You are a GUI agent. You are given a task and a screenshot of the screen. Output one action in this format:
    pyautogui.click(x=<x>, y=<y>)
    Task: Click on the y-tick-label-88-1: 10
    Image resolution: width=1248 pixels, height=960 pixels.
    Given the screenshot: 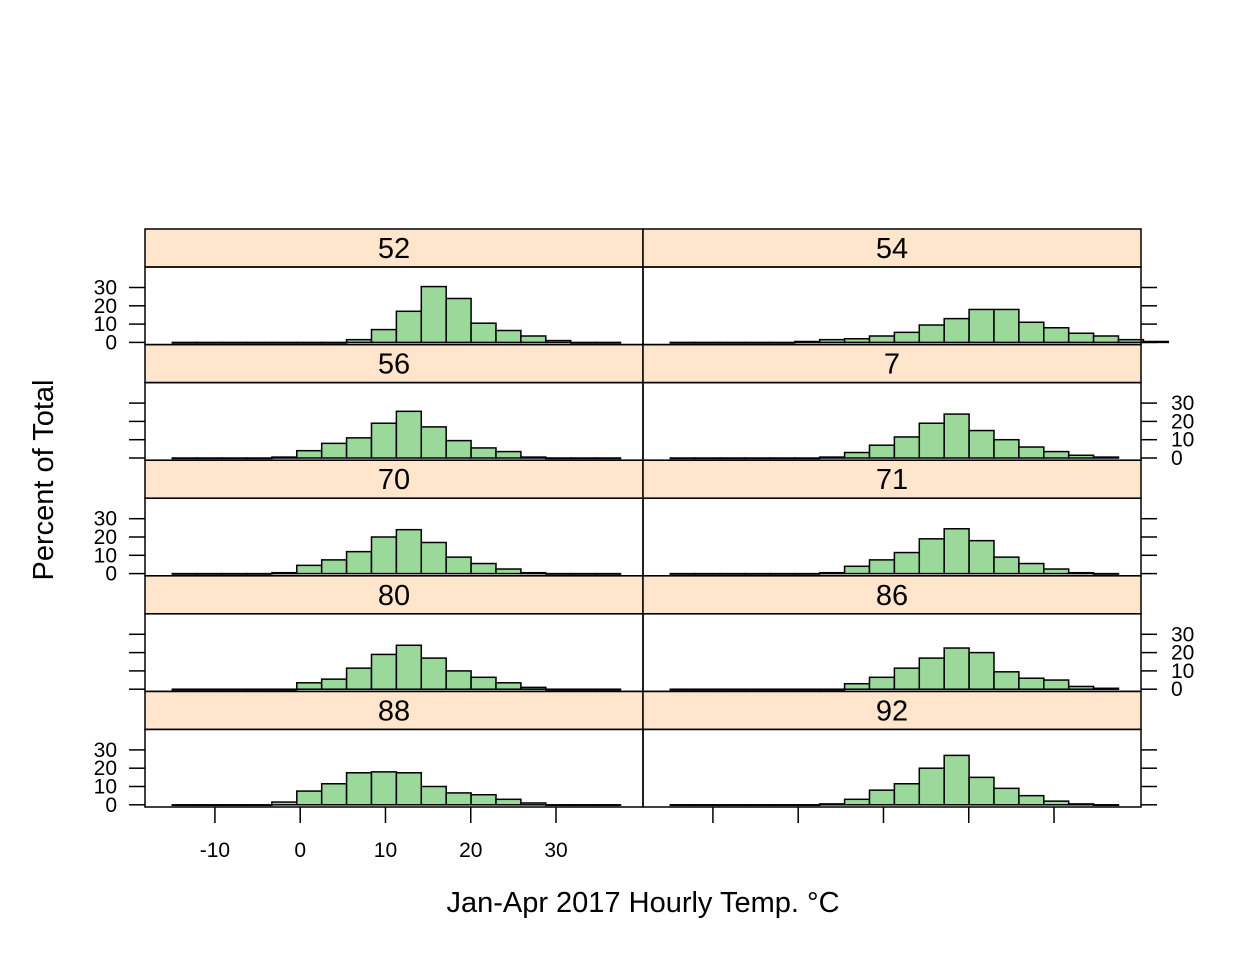 What is the action you would take?
    pyautogui.click(x=105, y=787)
    